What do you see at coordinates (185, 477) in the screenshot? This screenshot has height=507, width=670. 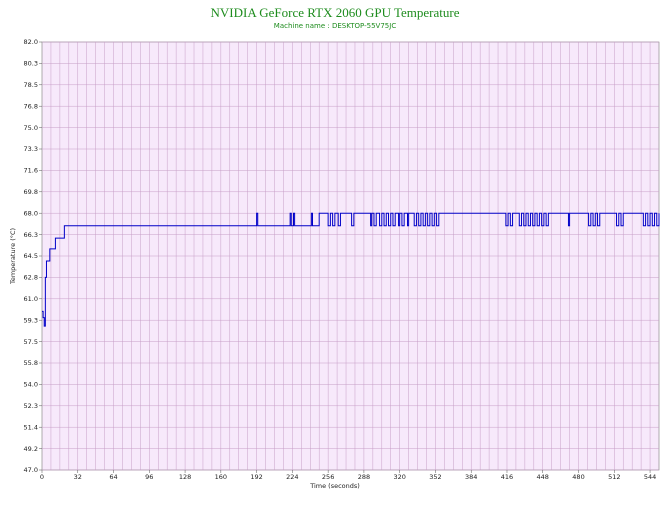 I see `x-tick-label: 128` at bounding box center [185, 477].